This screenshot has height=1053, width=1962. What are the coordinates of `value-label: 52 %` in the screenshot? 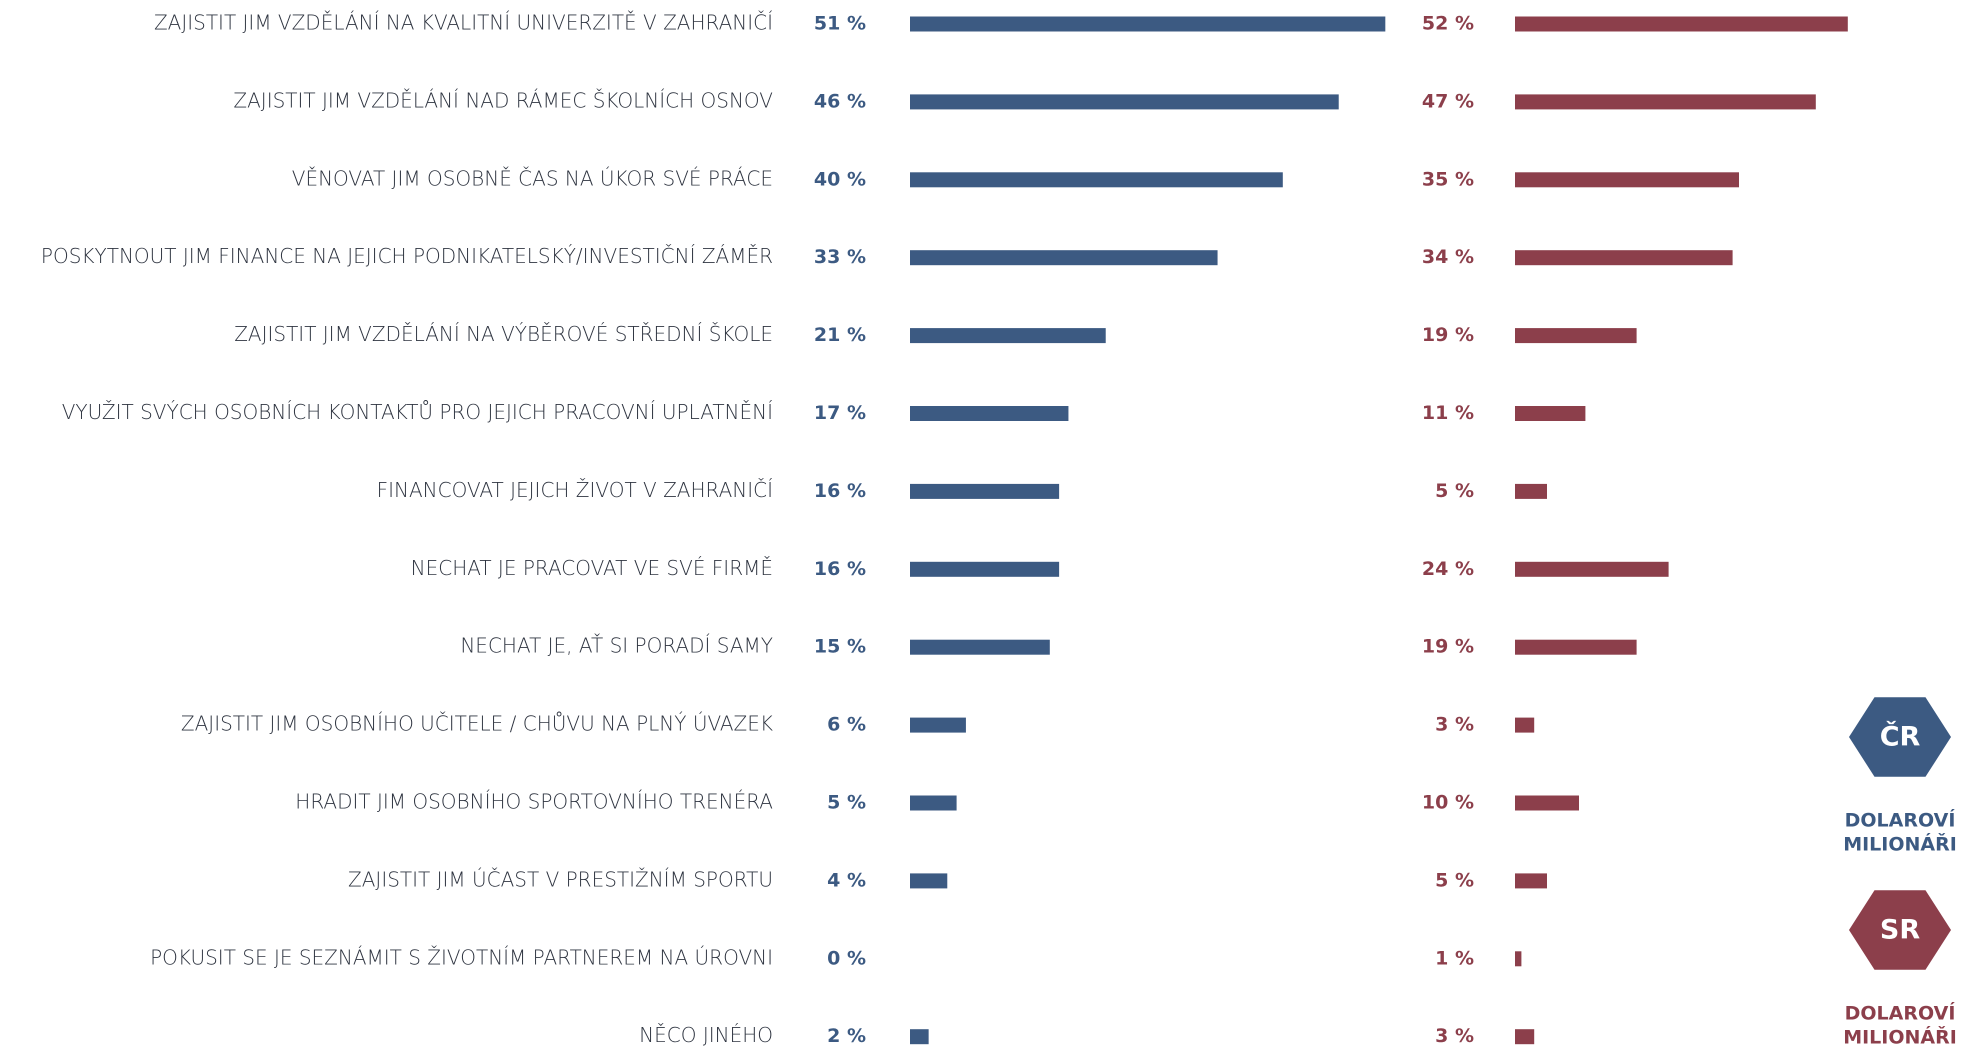 It's located at (1448, 24).